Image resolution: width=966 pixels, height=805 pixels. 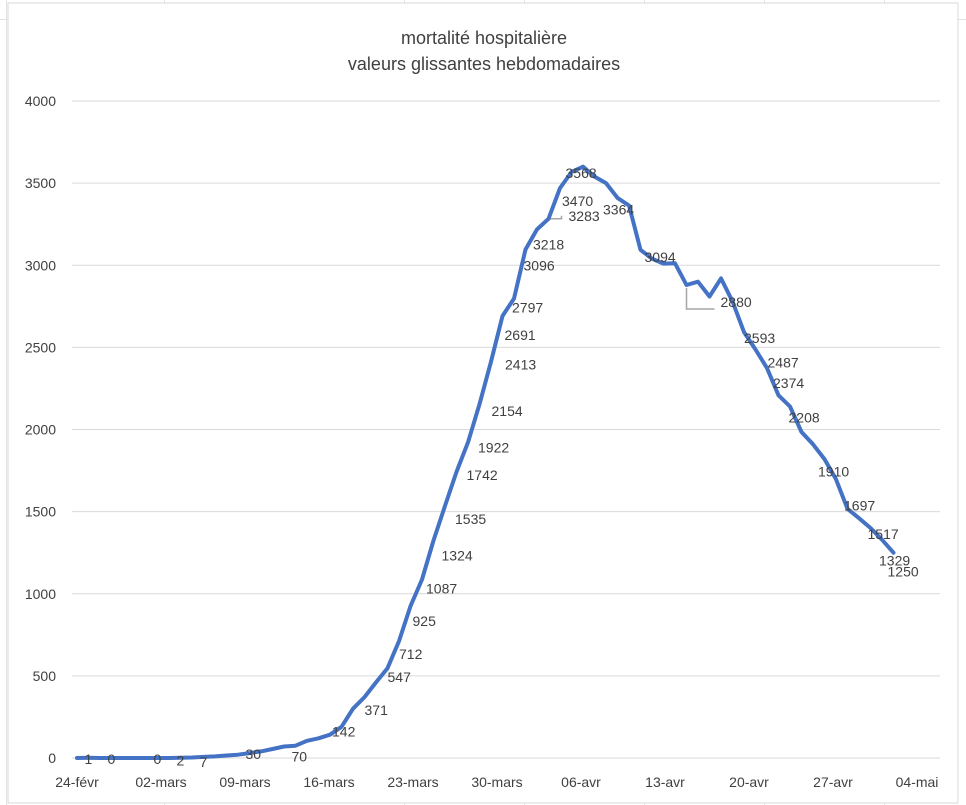 What do you see at coordinates (883, 534) in the screenshot?
I see `data-label: 1517` at bounding box center [883, 534].